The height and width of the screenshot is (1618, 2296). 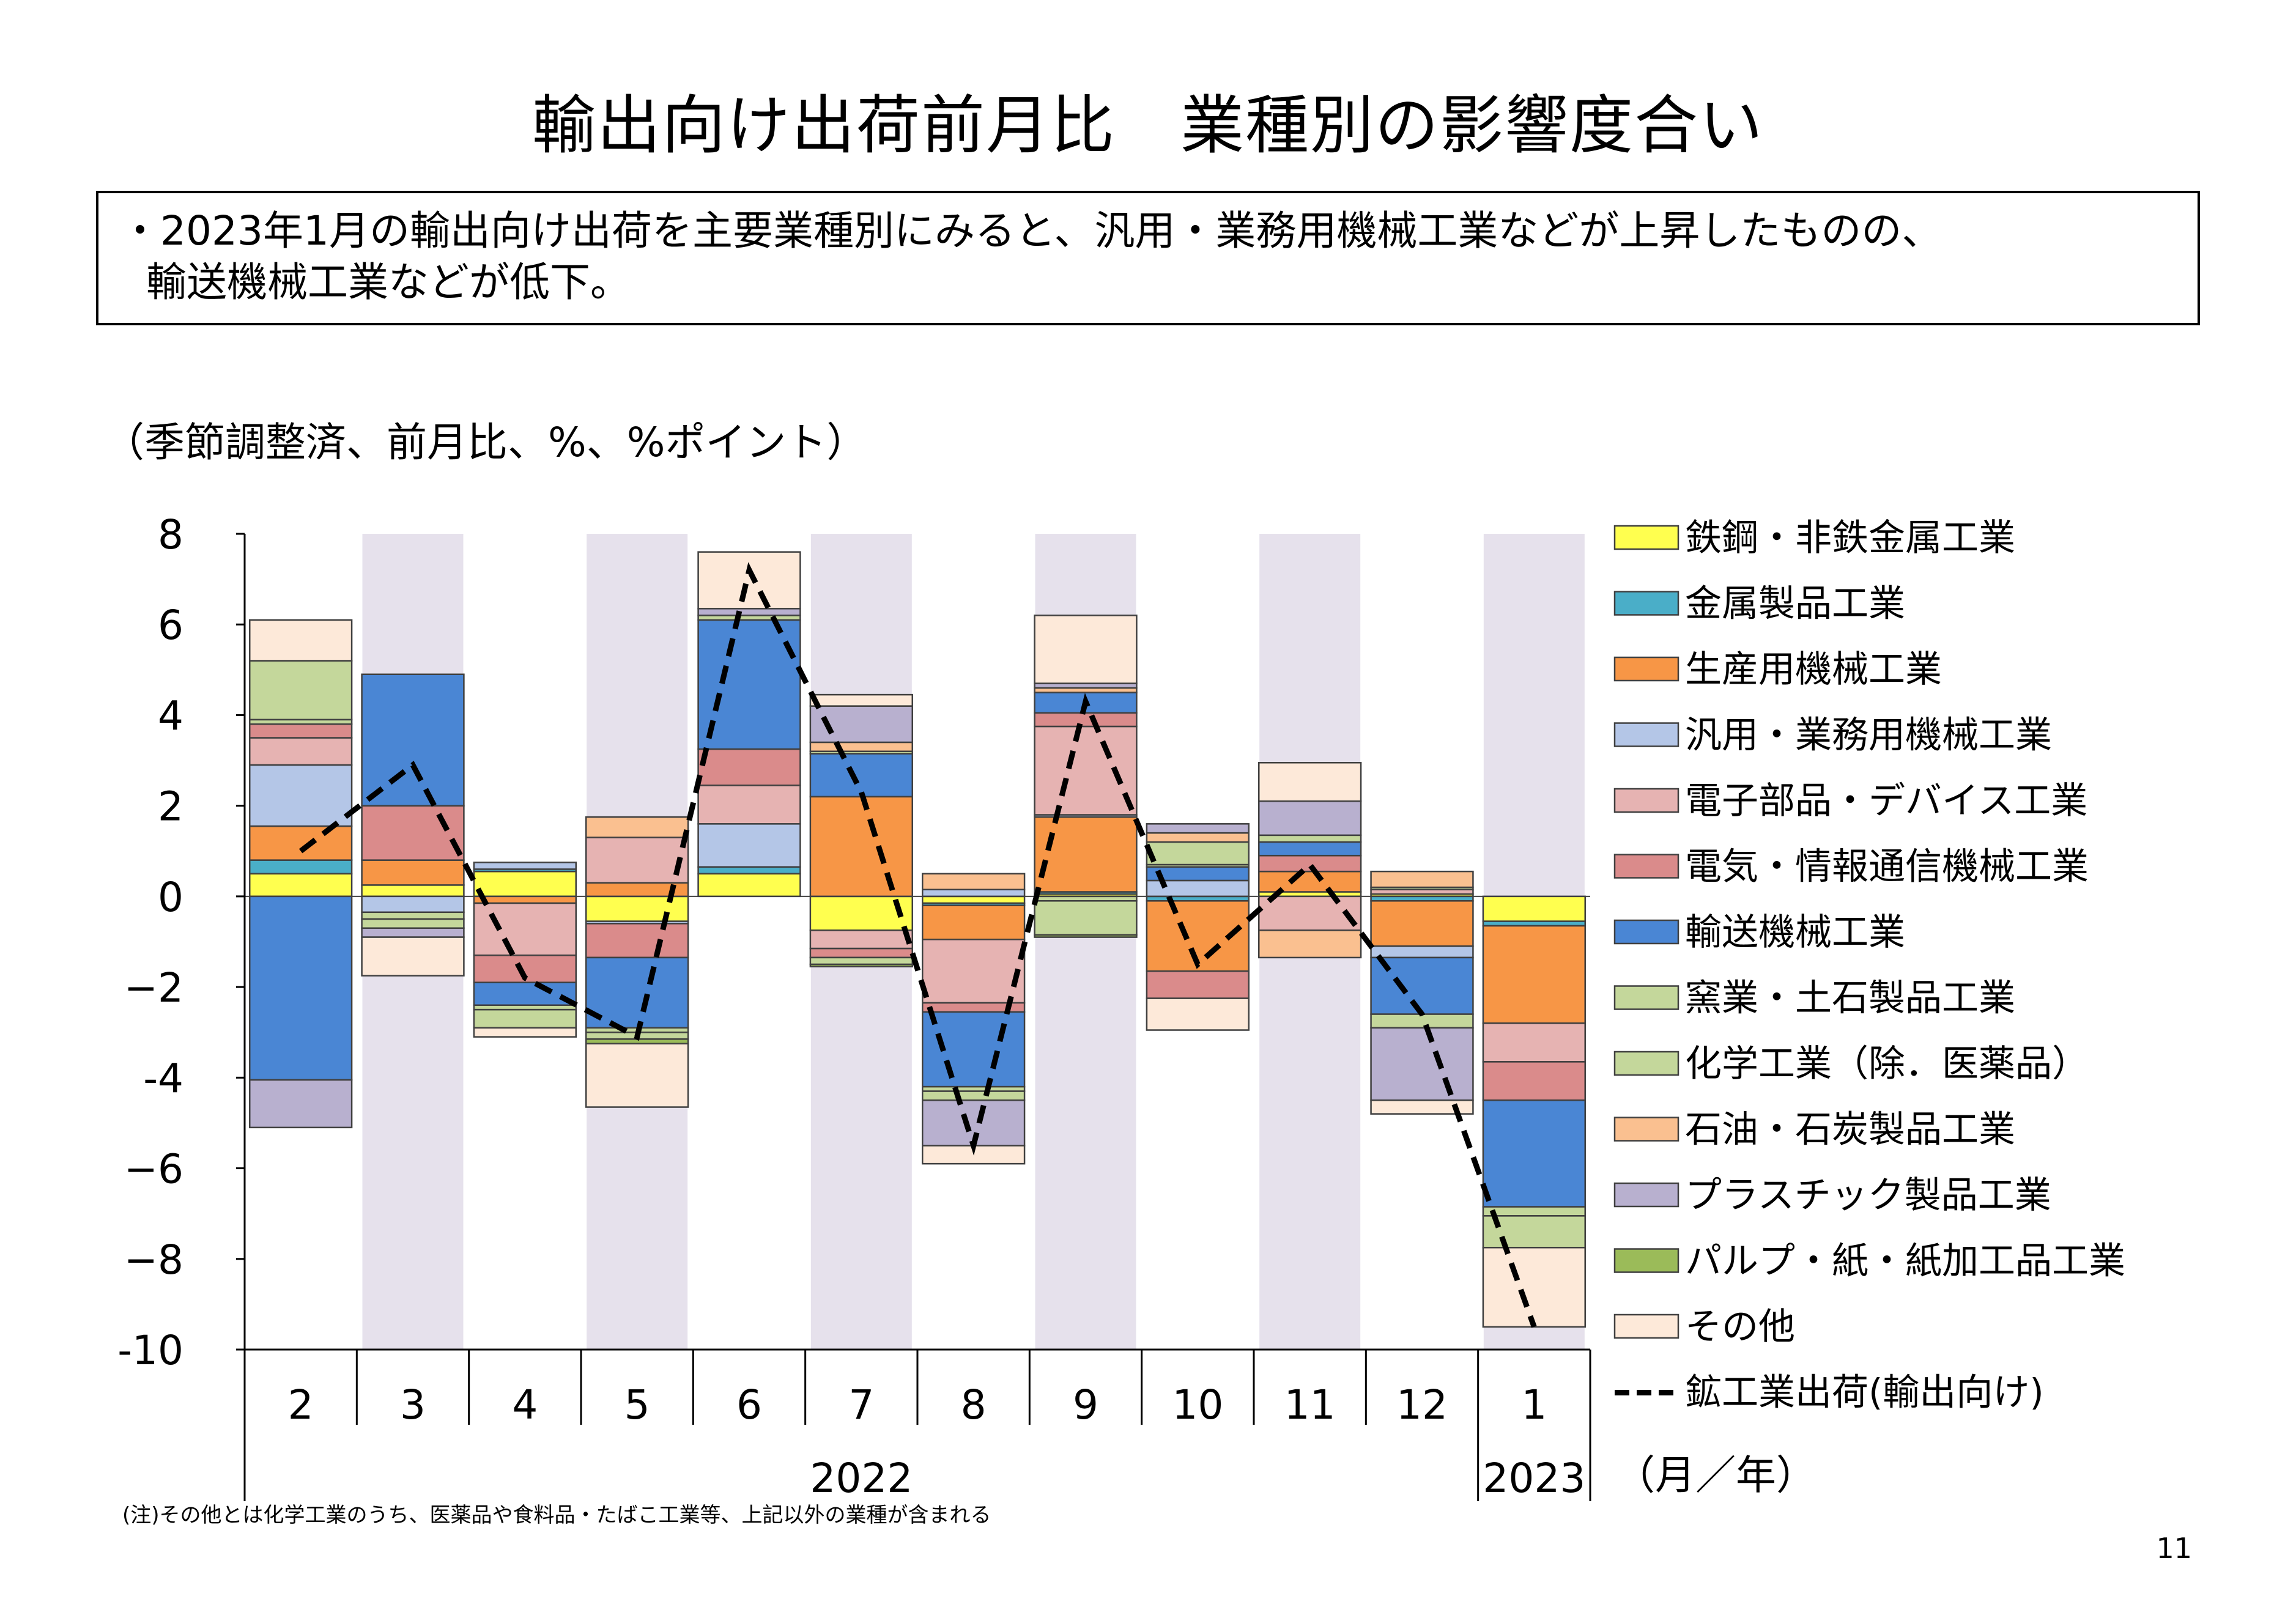 What do you see at coordinates (974, 1404) in the screenshot?
I see `x-tick-label: 8` at bounding box center [974, 1404].